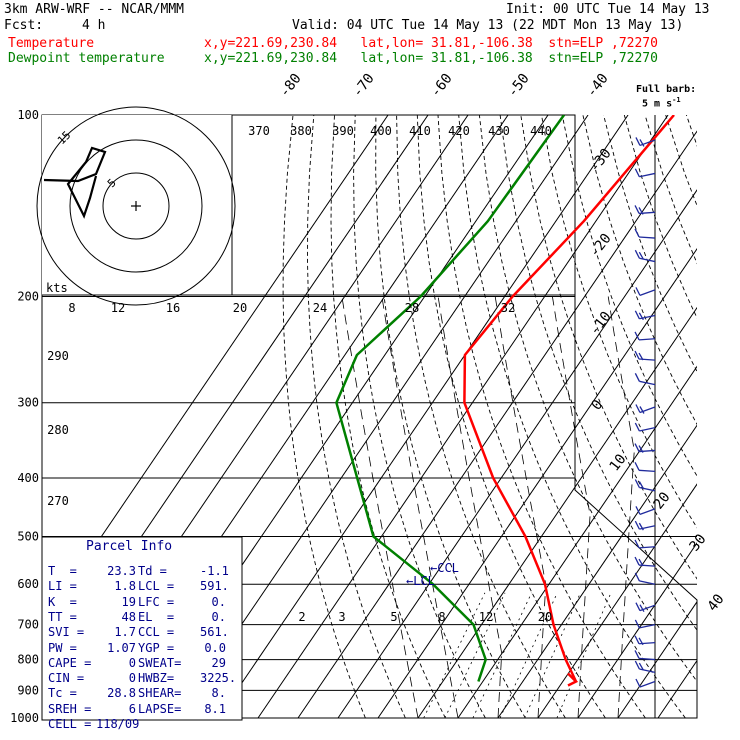  What do you see at coordinates (156, 632) in the screenshot?
I see `parcel-info-cell: CCL =` at bounding box center [156, 632].